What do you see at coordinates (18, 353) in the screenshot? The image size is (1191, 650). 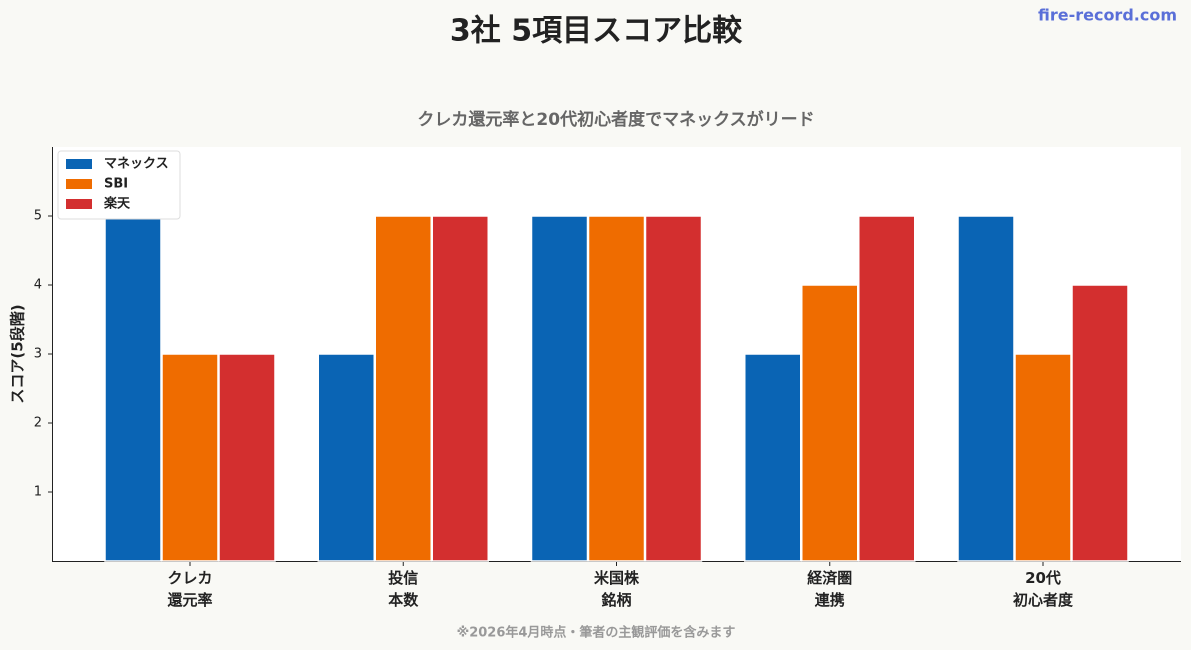 I see `y-axis-label: スコア(5段階)` at bounding box center [18, 353].